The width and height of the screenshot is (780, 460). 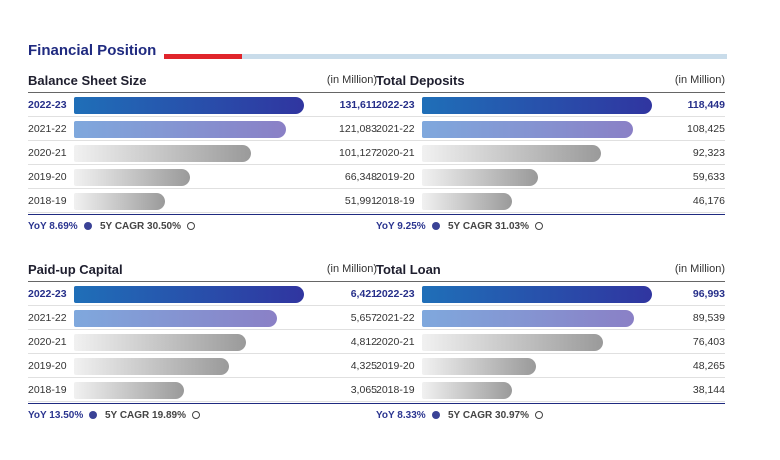 What do you see at coordinates (550, 177) in the screenshot?
I see `bar-row: 2019-20 59,633` at bounding box center [550, 177].